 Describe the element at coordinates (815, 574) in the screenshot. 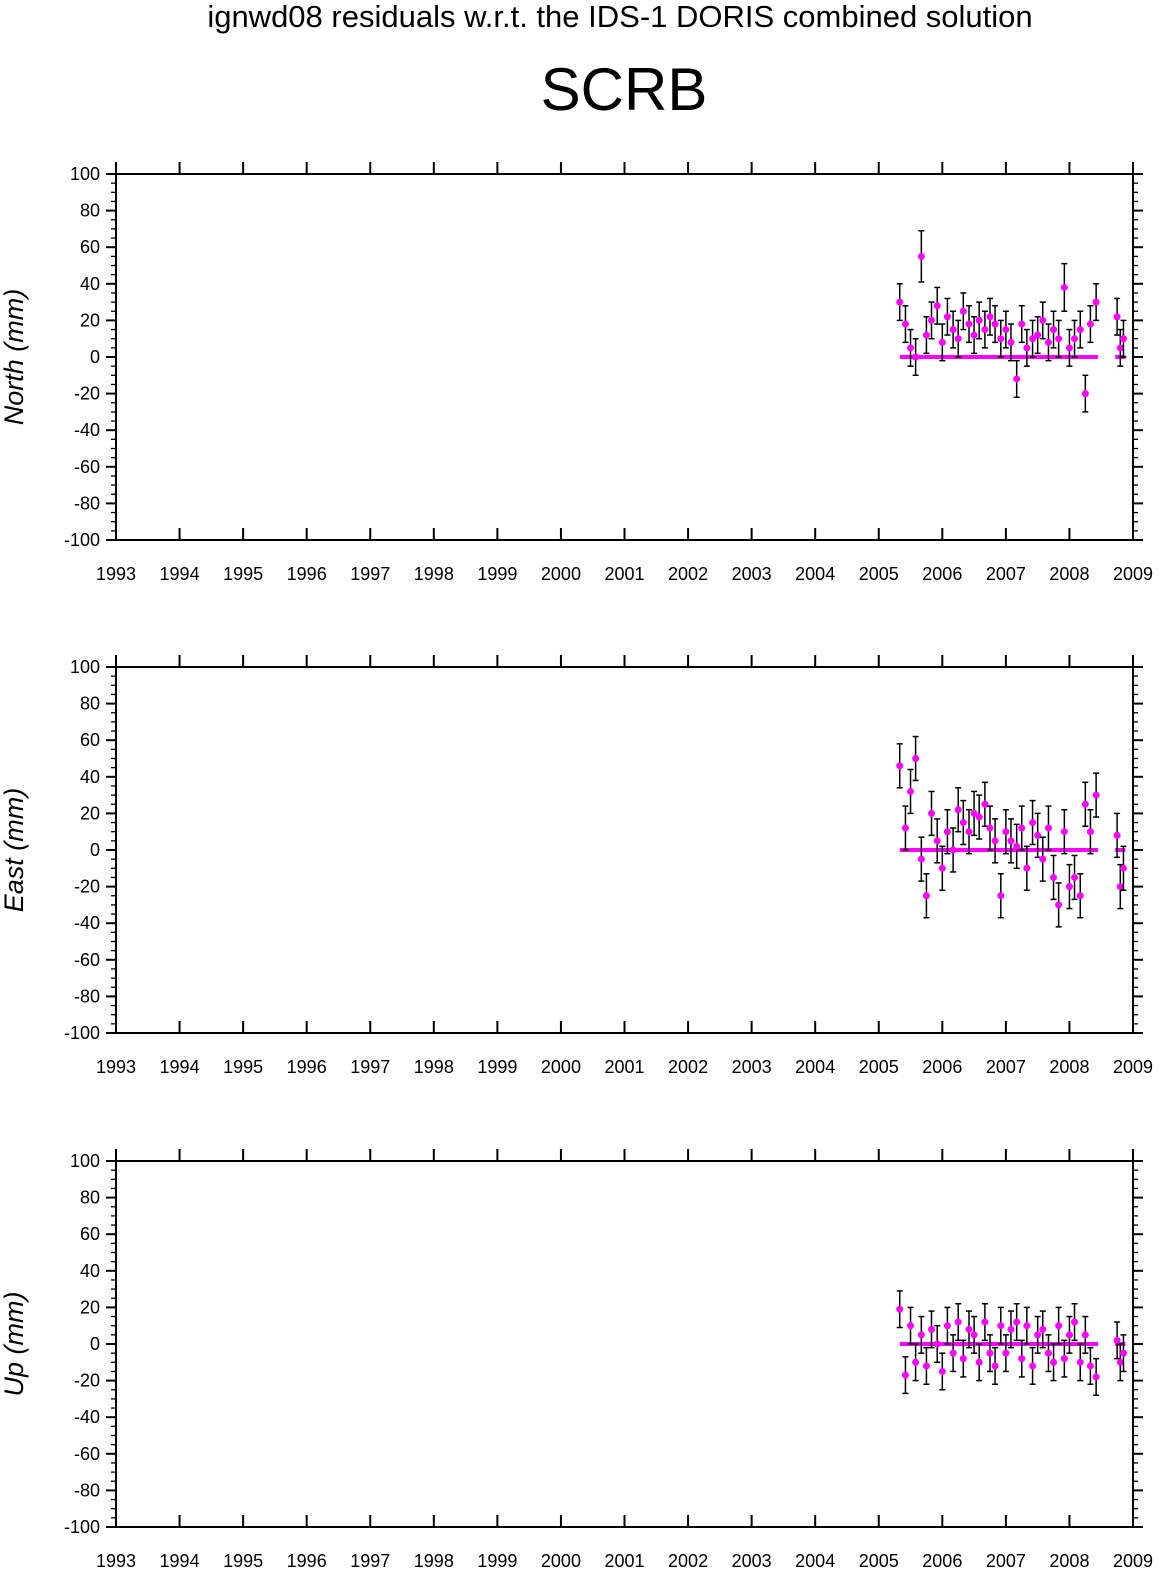

I see `north-xtick-label: 2004` at that location.